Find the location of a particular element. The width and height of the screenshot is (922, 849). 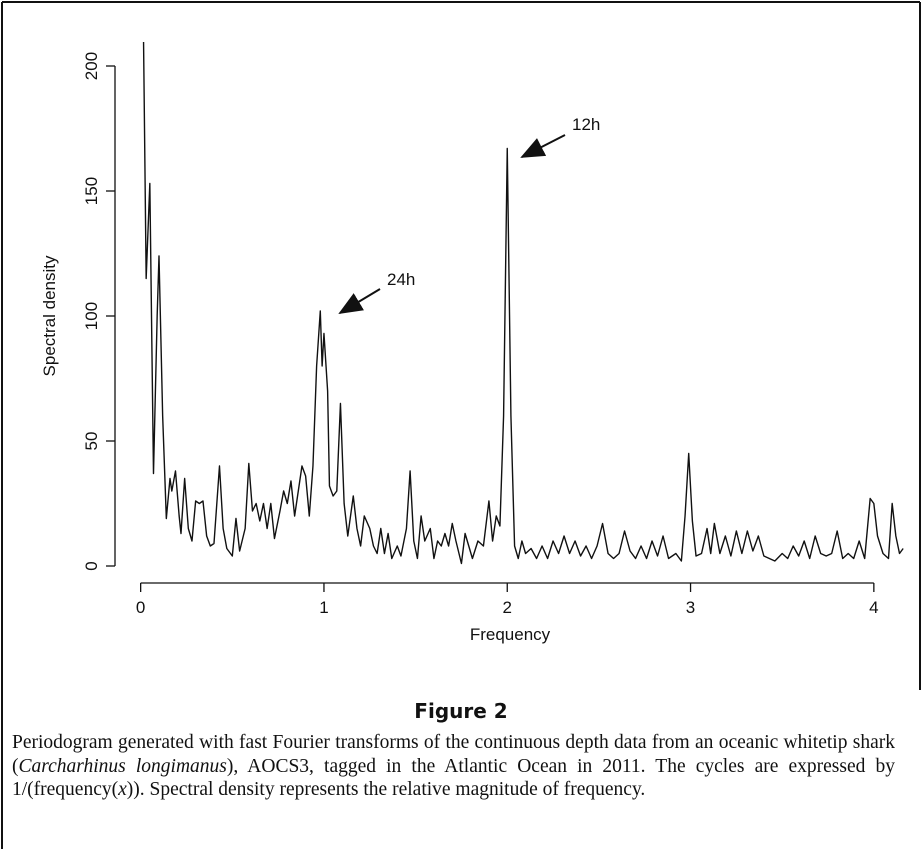

annotation: 24h is located at coordinates (401, 279).